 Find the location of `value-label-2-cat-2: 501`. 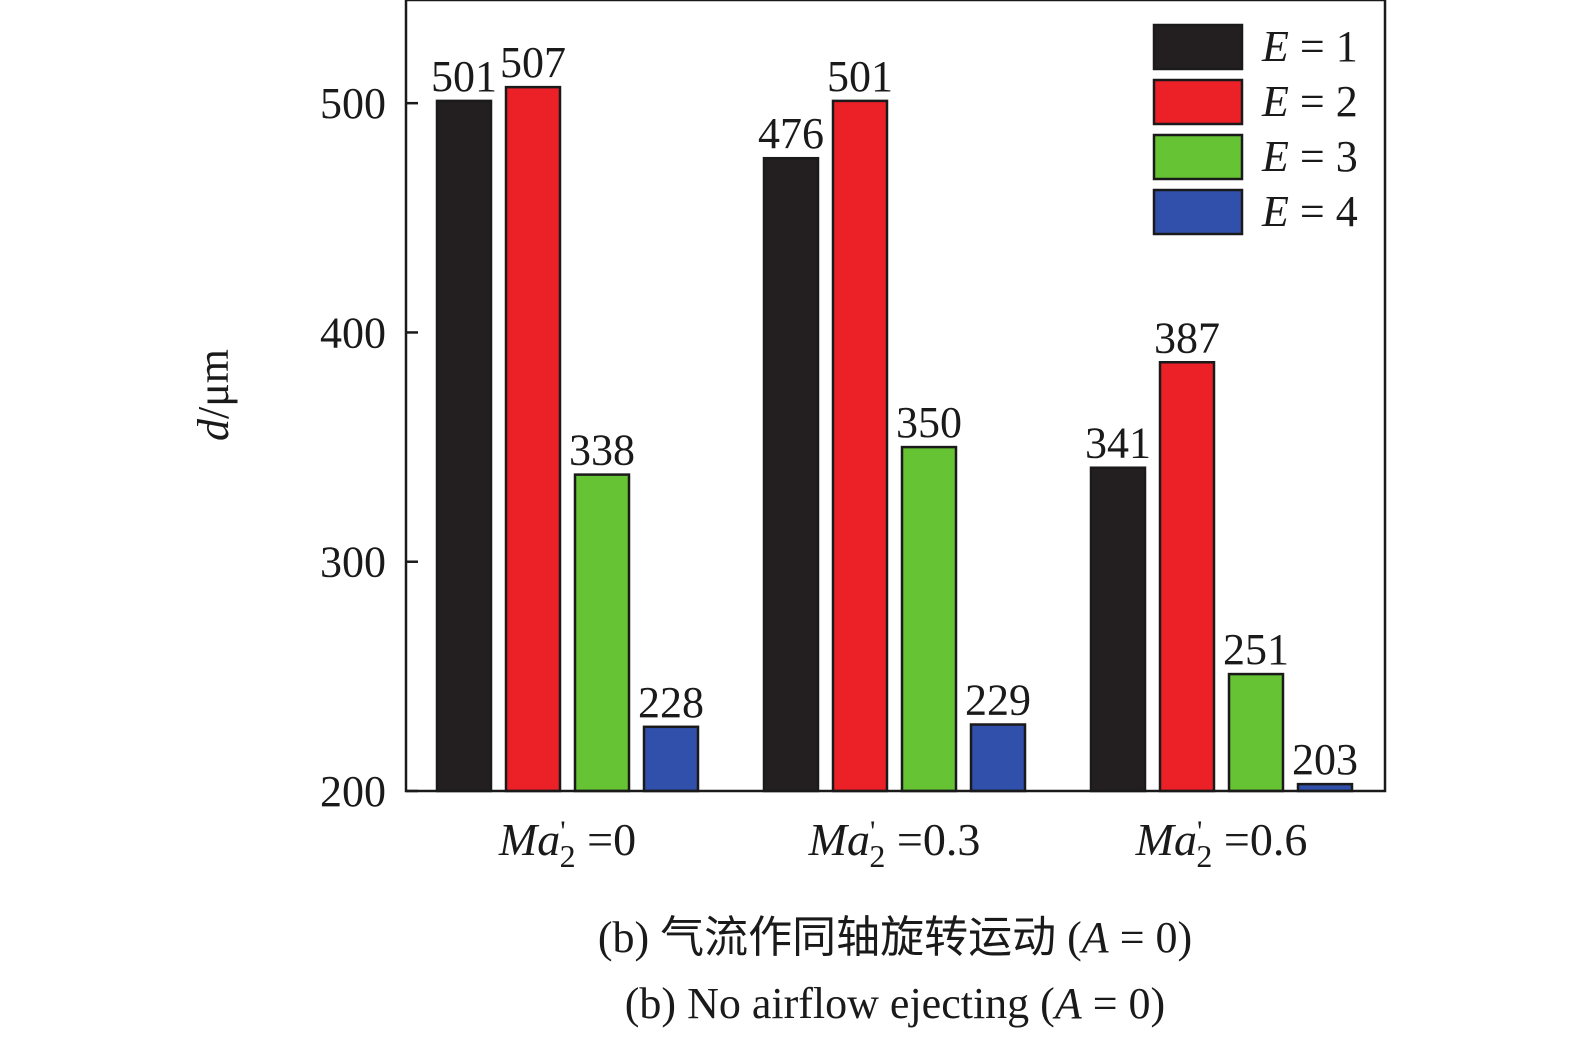

value-label-2-cat-2: 501 is located at coordinates (860, 76).